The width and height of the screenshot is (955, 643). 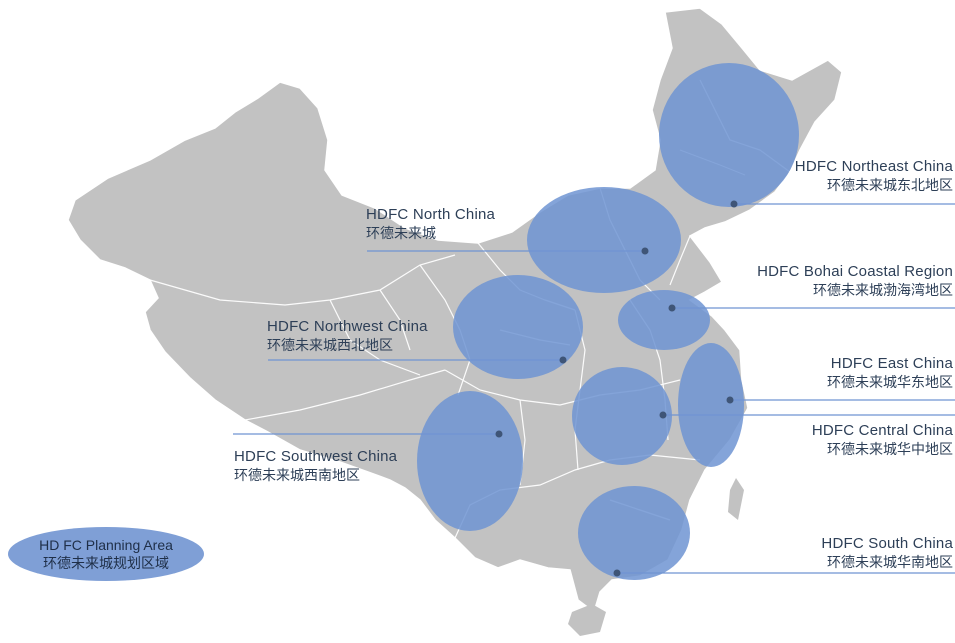 What do you see at coordinates (711, 405) in the screenshot?
I see `region-east` at bounding box center [711, 405].